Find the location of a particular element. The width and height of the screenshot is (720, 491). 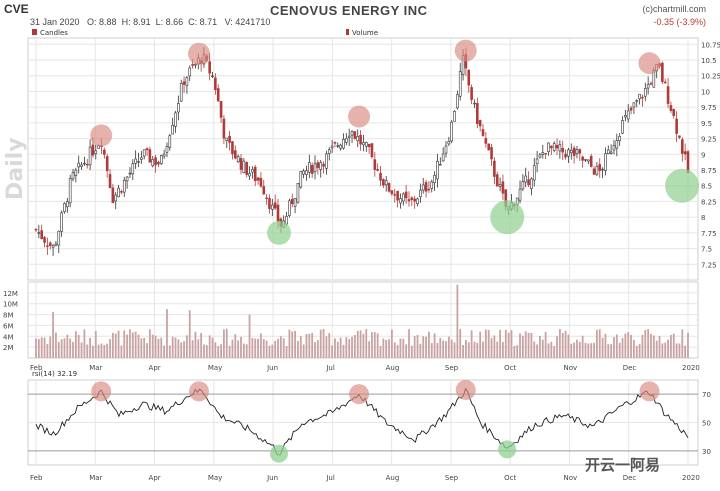

price-y-tick-label: 7.5 is located at coordinates (706, 250).